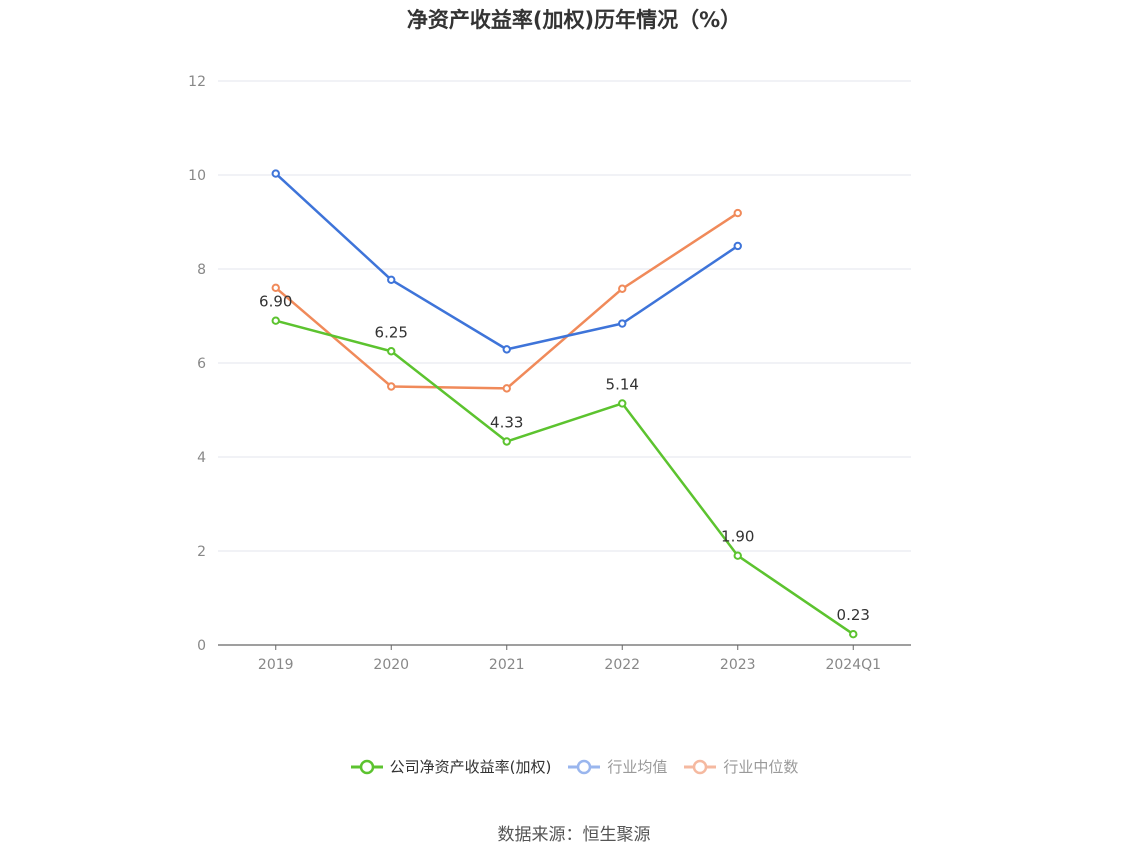 The width and height of the screenshot is (1148, 859). I want to click on data-label: 0.23, so click(853, 615).